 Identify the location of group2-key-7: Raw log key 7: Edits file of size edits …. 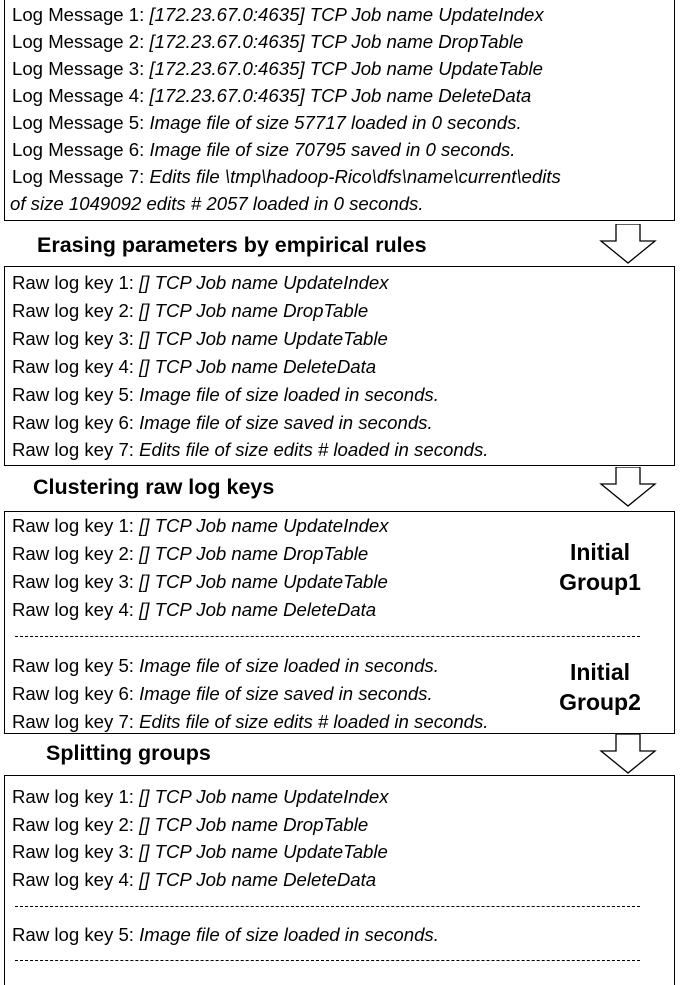
(250, 721).